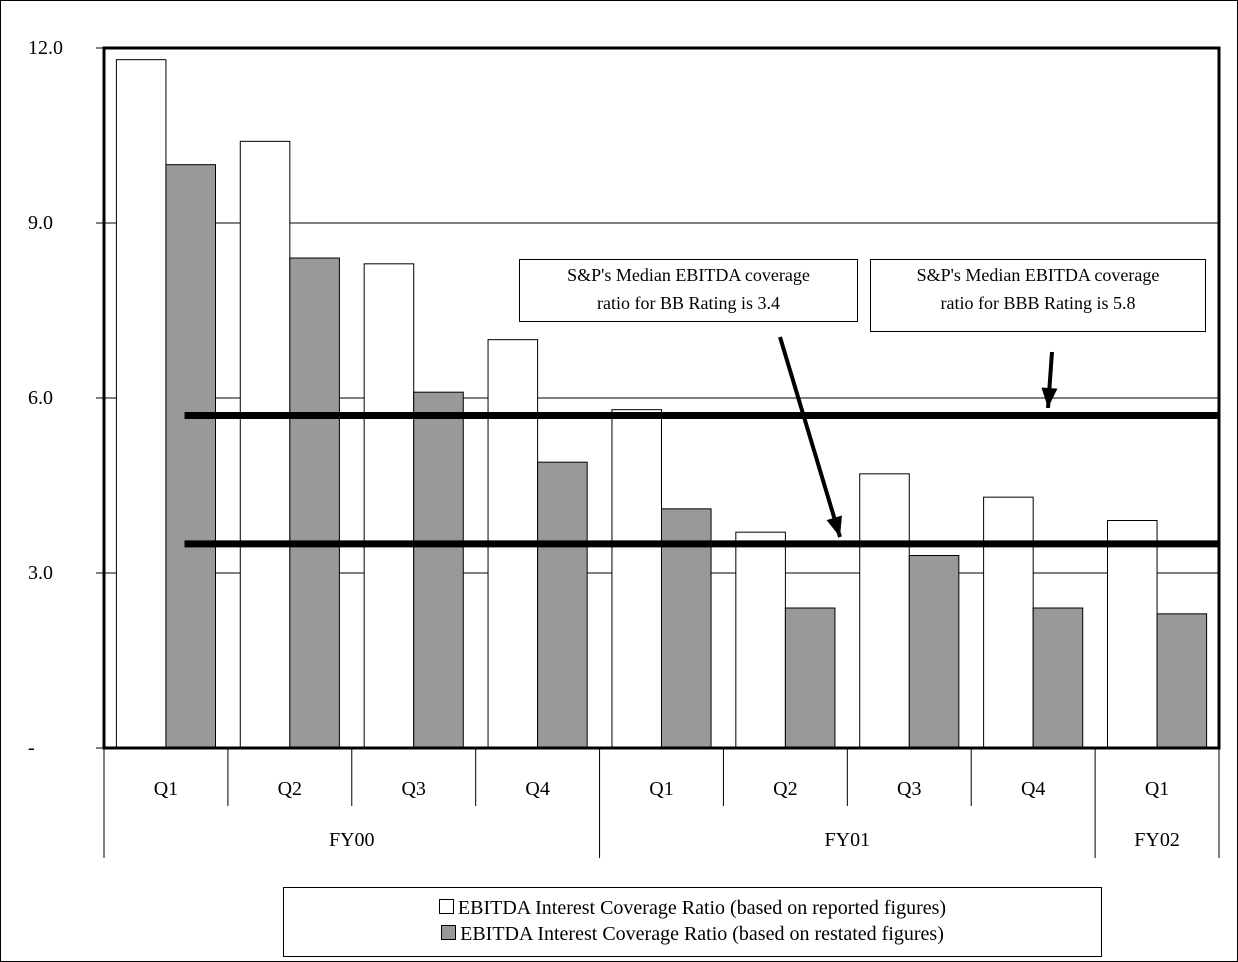 The height and width of the screenshot is (962, 1238). Describe the element at coordinates (31, 748) in the screenshot. I see `y-tick-label: -` at that location.